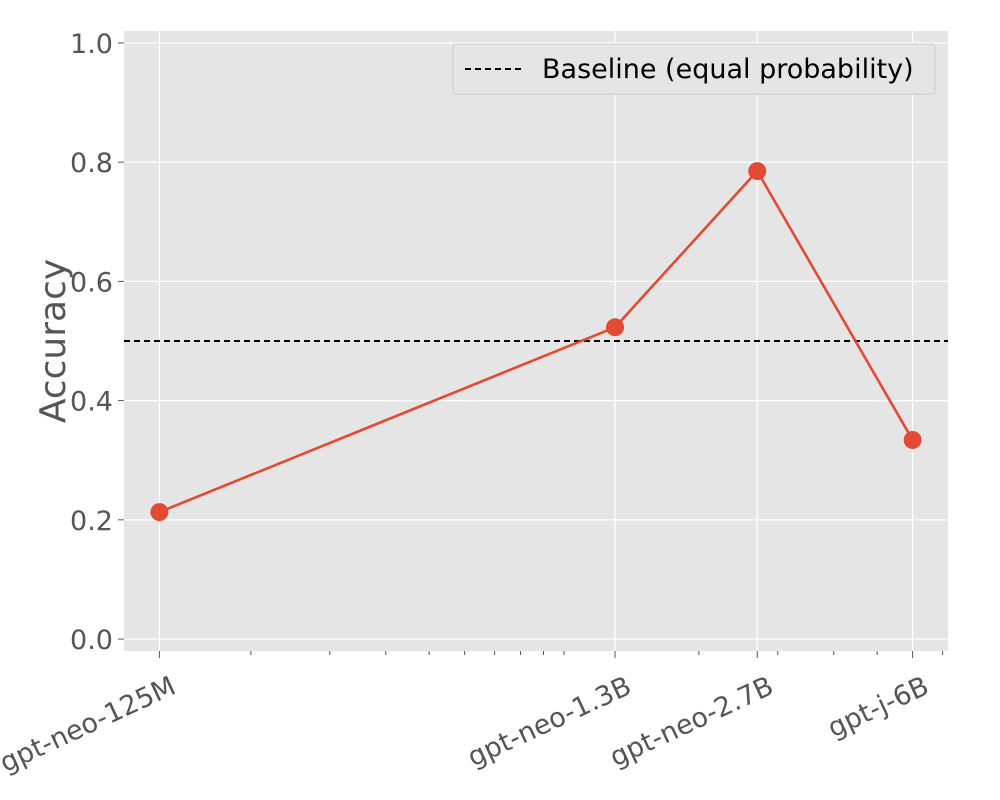  I want to click on y-axis: 0.0 0.2 0.4 0.6 0.8 1.0, so click(97, 342).